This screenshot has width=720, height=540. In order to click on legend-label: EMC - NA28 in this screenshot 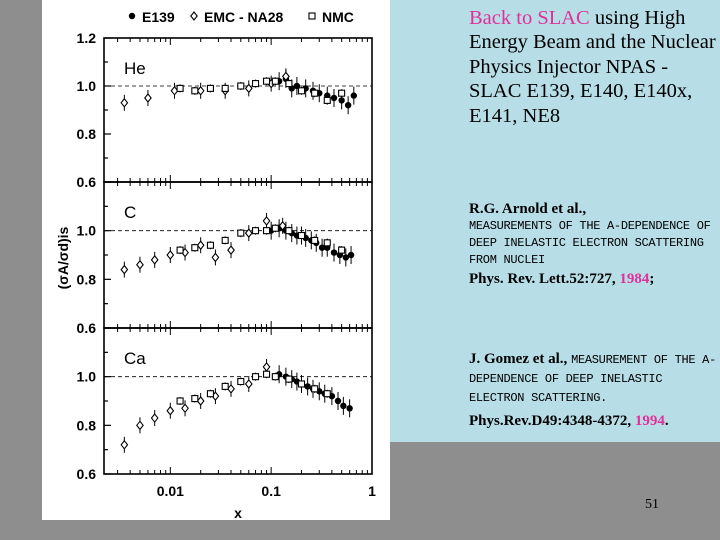, I will do `click(244, 17)`.